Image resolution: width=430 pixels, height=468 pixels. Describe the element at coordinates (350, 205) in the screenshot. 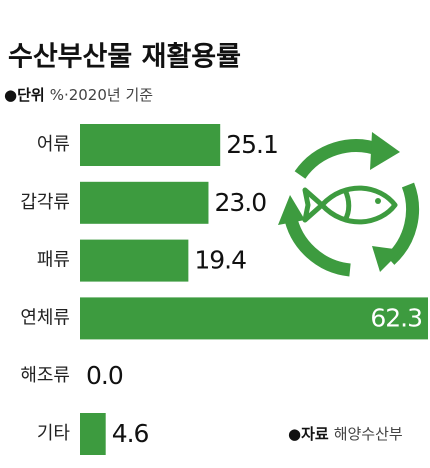

I see `fish-icon` at that location.